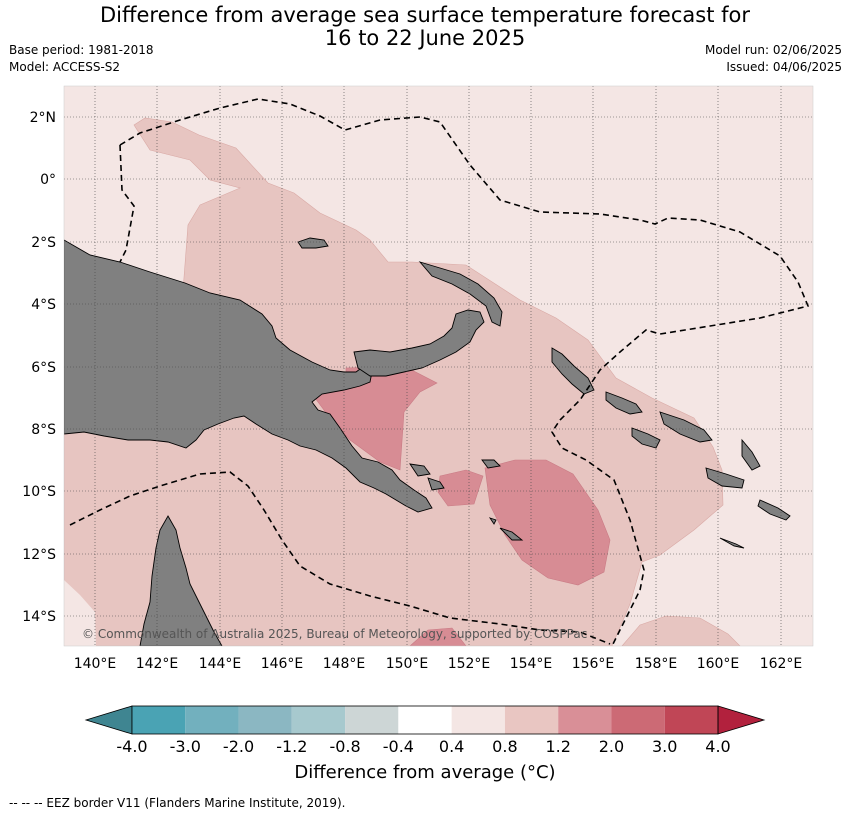 Image resolution: width=850 pixels, height=816 pixels. I want to click on base-period: Base period: 1981-2018, so click(81, 50).